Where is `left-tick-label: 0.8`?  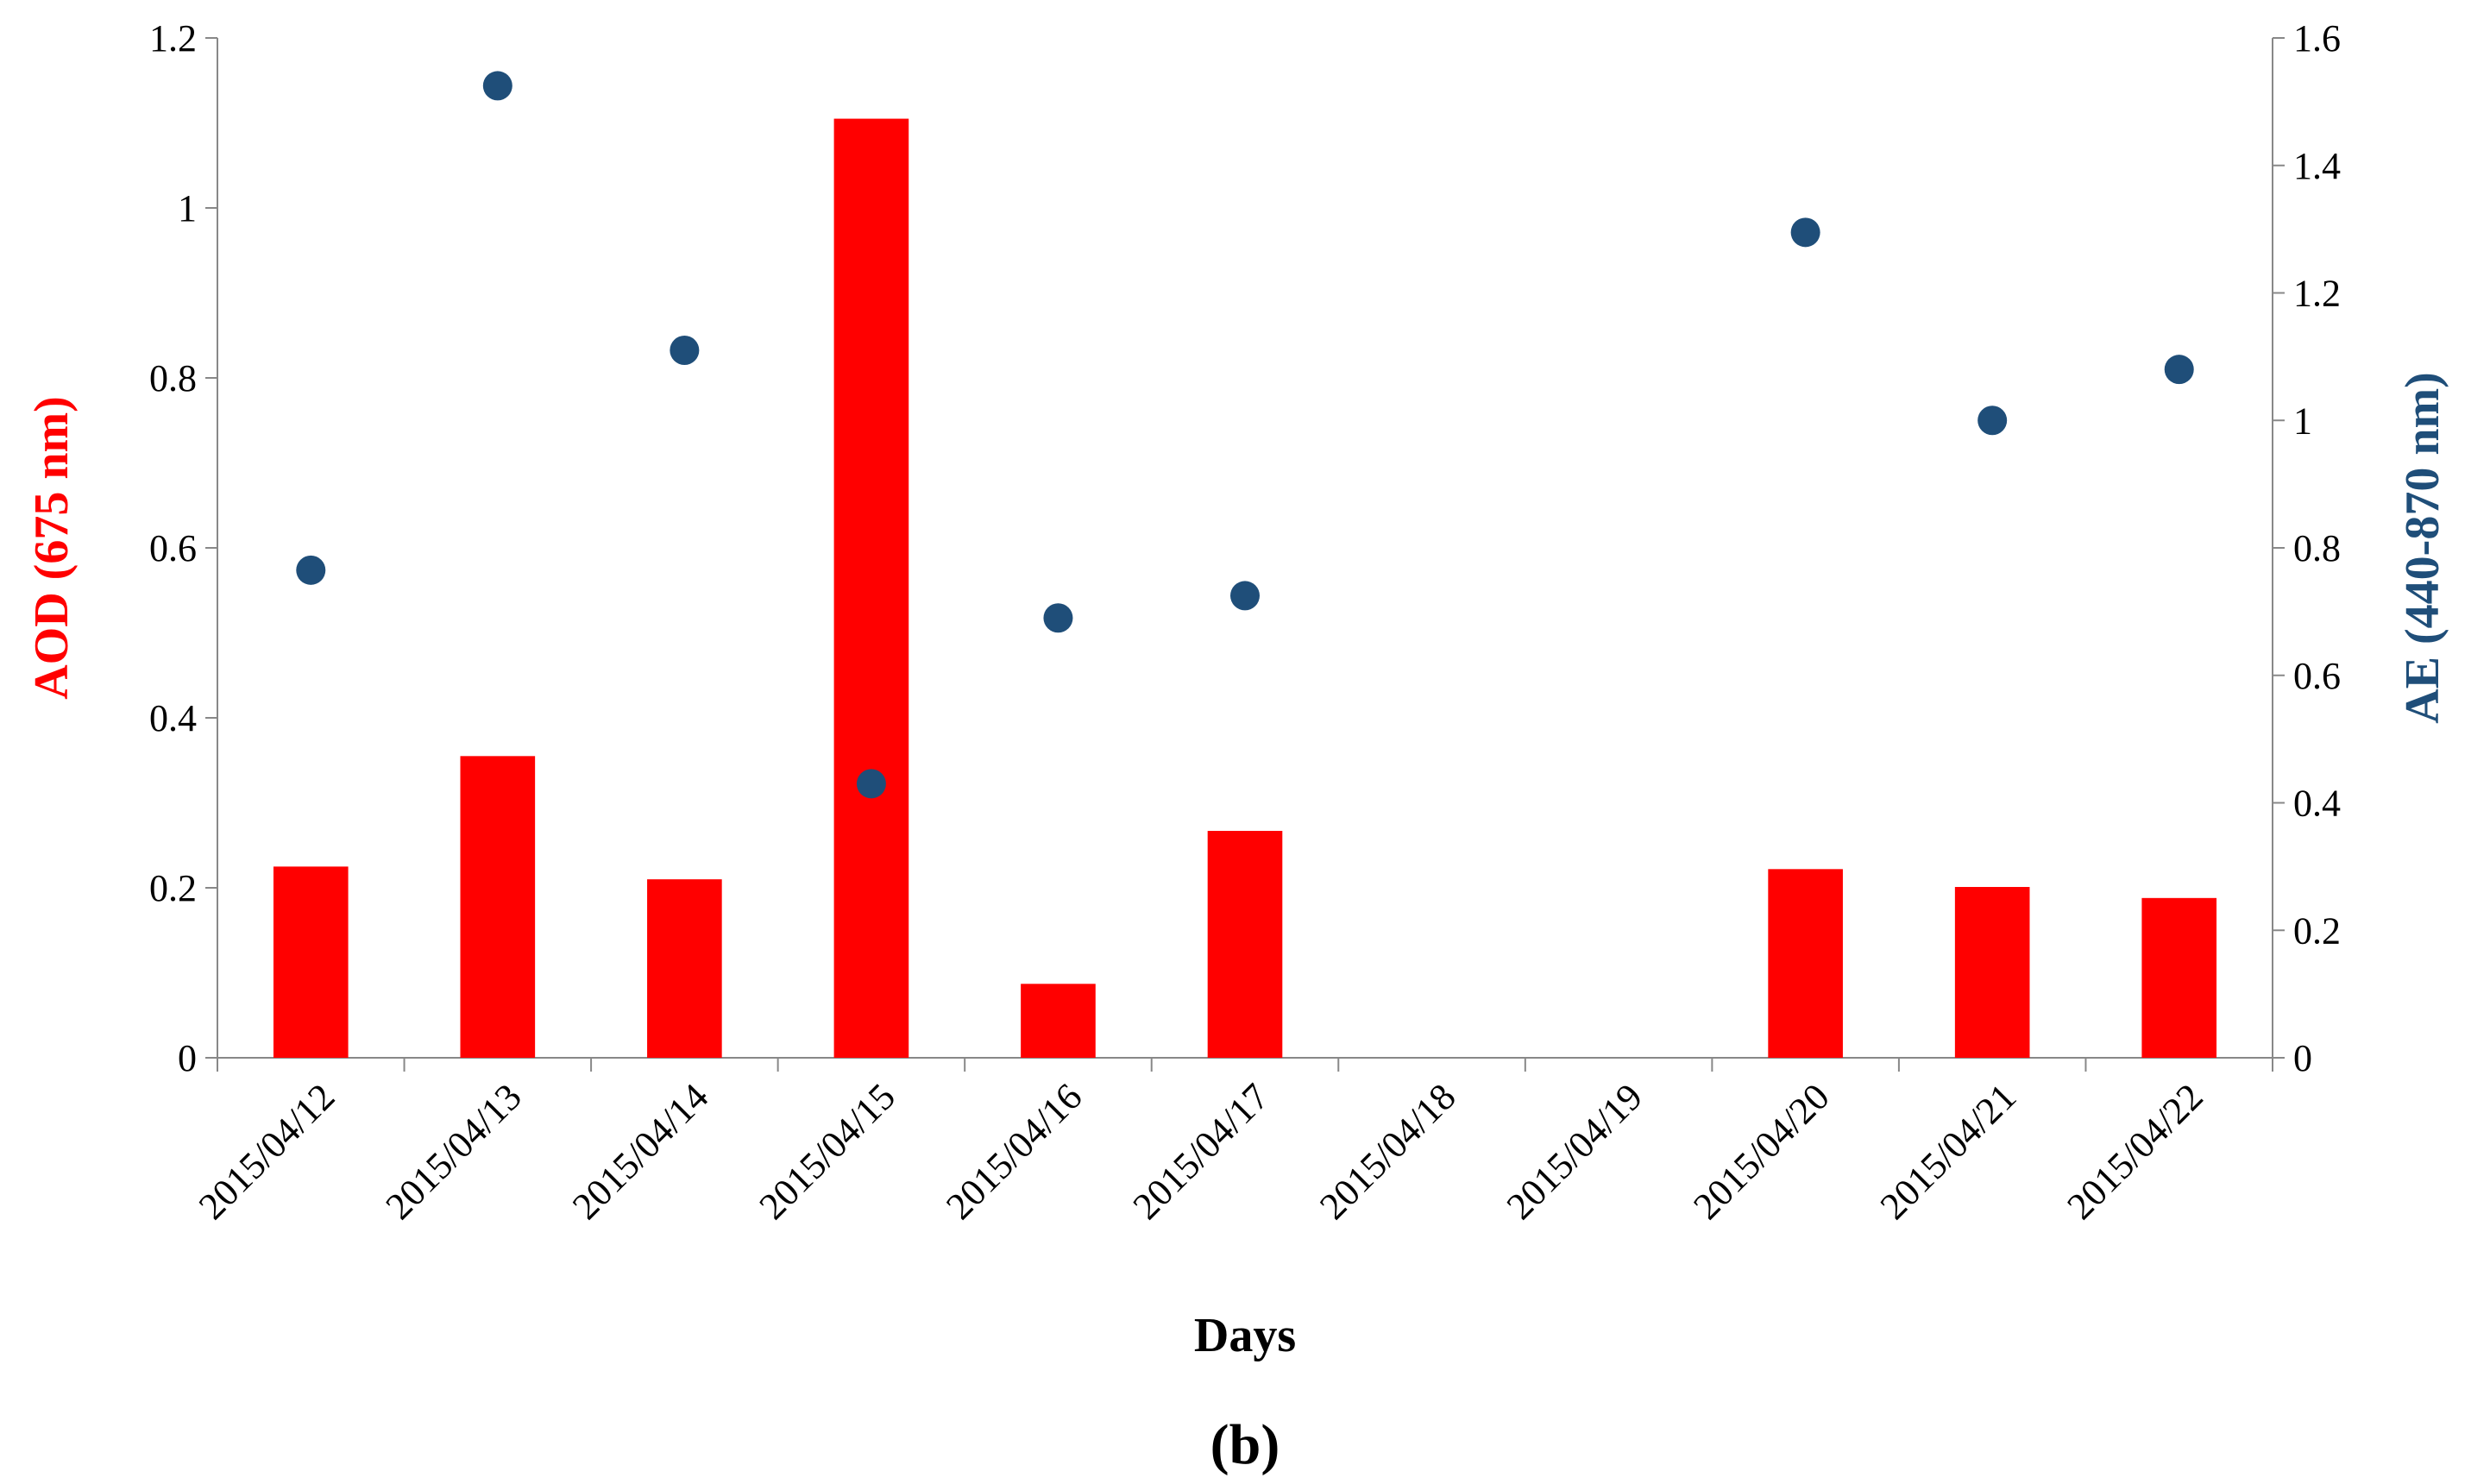
left-tick-label: 0.8 is located at coordinates (173, 378).